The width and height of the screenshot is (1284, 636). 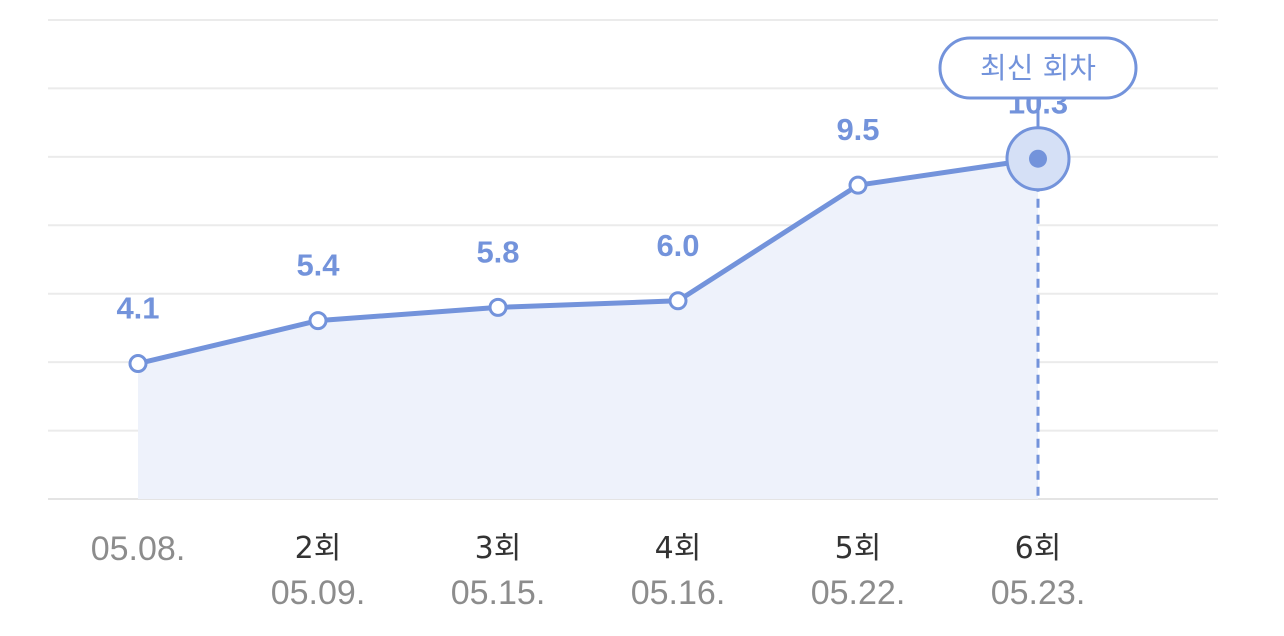 I want to click on value-label: 6.0, so click(x=677, y=245).